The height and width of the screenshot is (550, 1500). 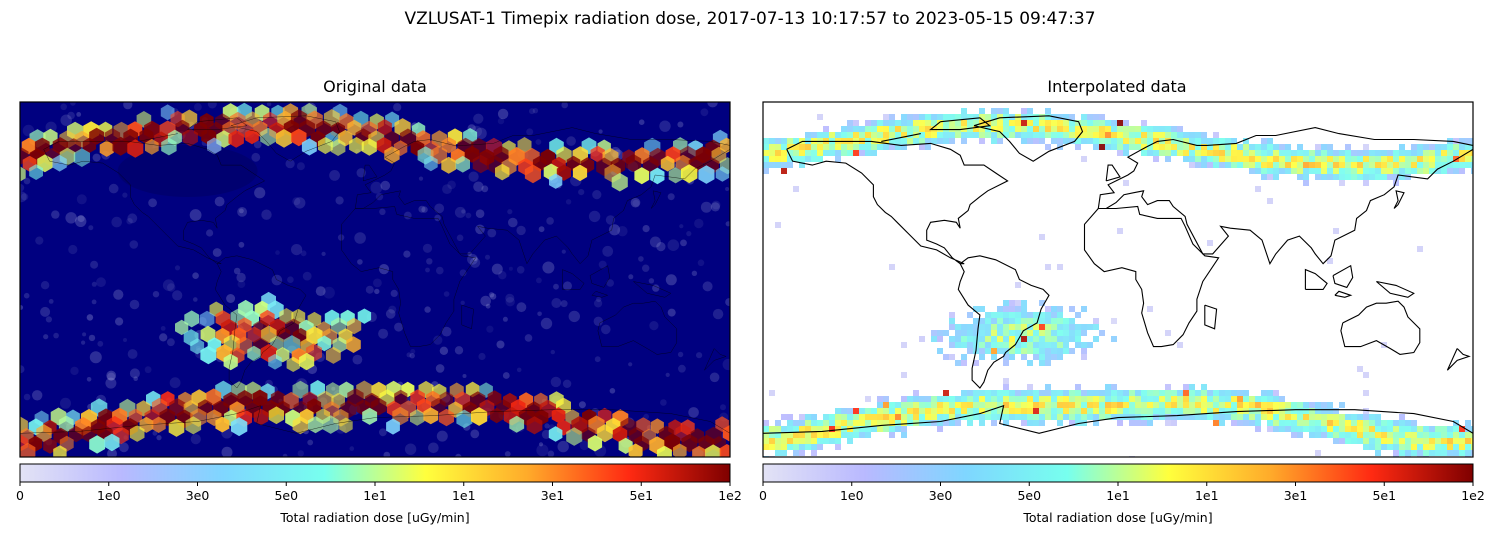 I want to click on colorbar-tick-label: 1e0, so click(x=109, y=495).